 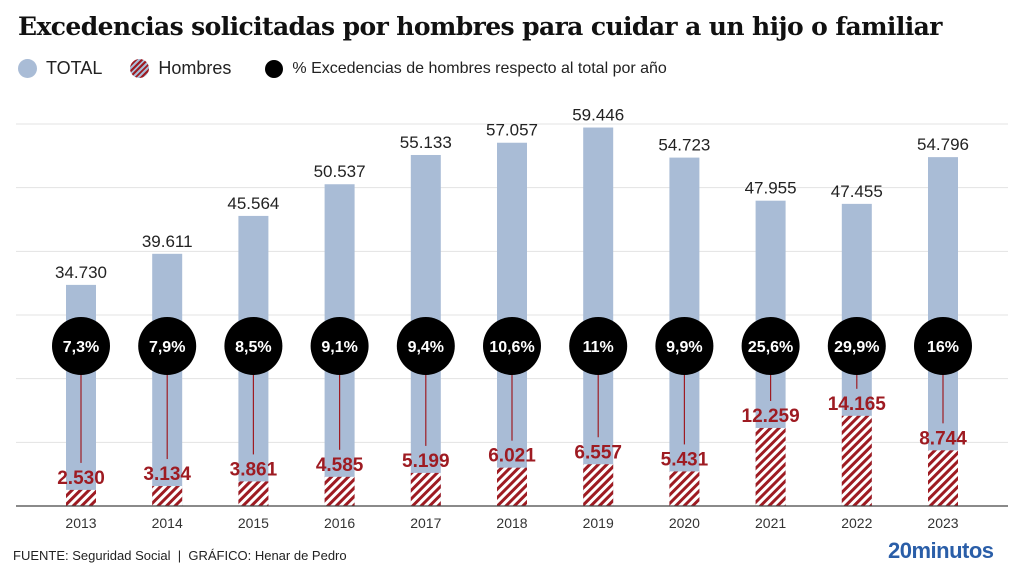 I want to click on x-tick-label: 2016, so click(x=339, y=523).